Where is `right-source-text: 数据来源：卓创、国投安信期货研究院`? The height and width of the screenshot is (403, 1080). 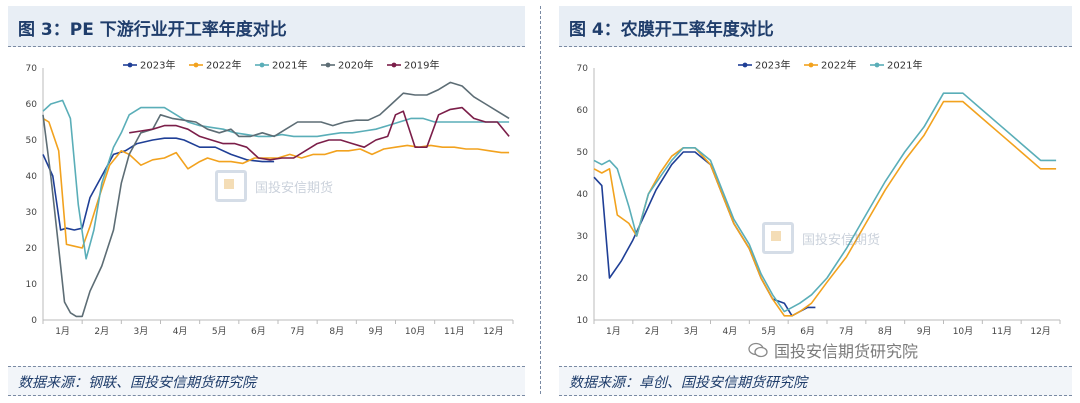 right-source-text: 数据来源：卓创、国投安信期货研究院 is located at coordinates (688, 383).